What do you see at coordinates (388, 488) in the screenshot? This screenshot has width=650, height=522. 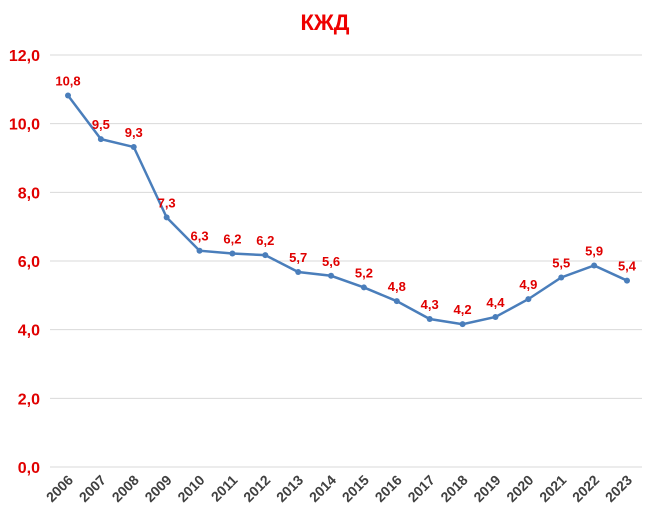 I see `x-tick-label: 2016` at bounding box center [388, 488].